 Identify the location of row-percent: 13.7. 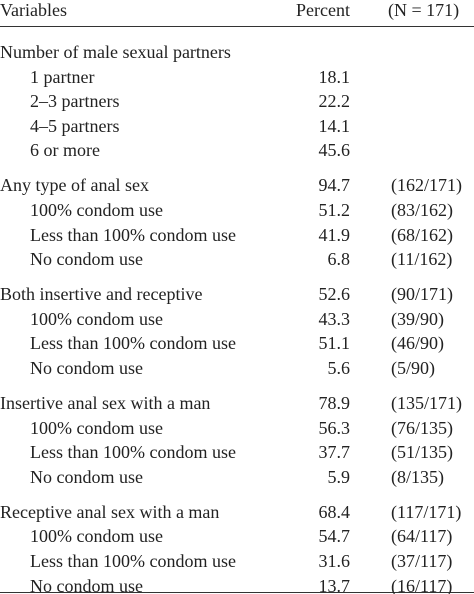
(334, 584).